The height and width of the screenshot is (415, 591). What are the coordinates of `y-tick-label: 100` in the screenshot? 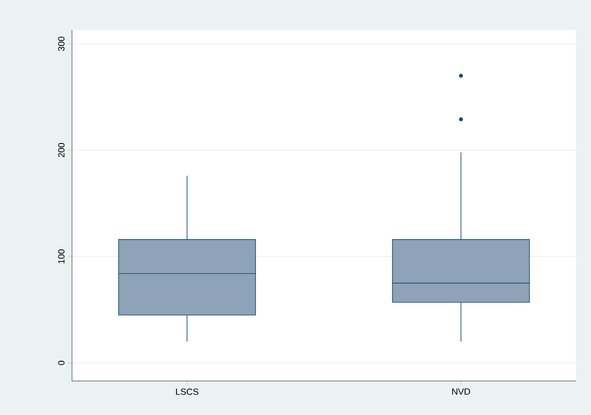 It's located at (61, 256).